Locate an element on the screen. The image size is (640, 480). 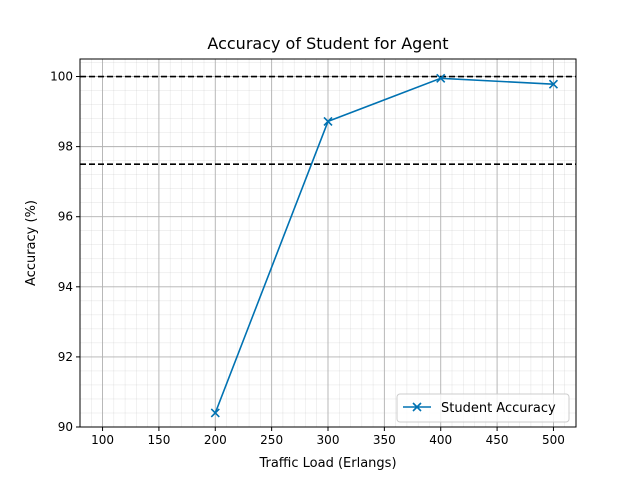
x-tick-label: 450 is located at coordinates (497, 440).